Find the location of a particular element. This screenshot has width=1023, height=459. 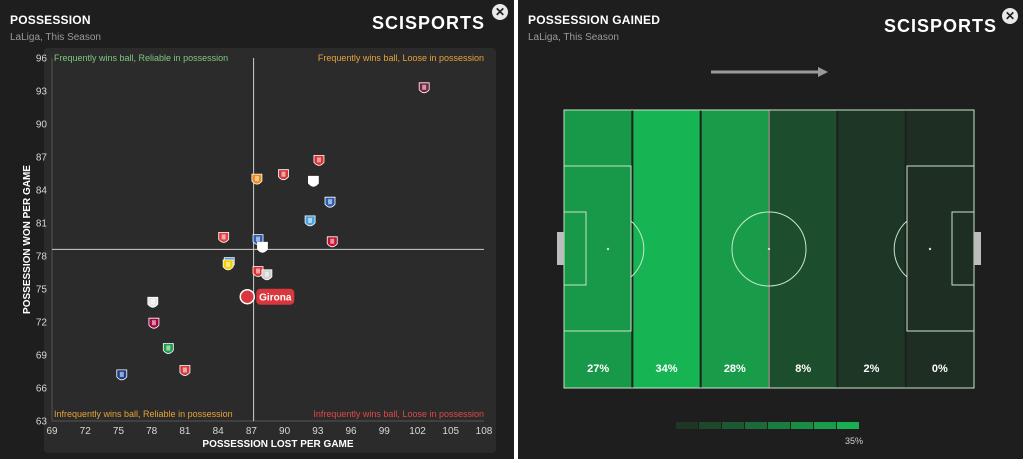

x-tick-label: 87 is located at coordinates (252, 431).